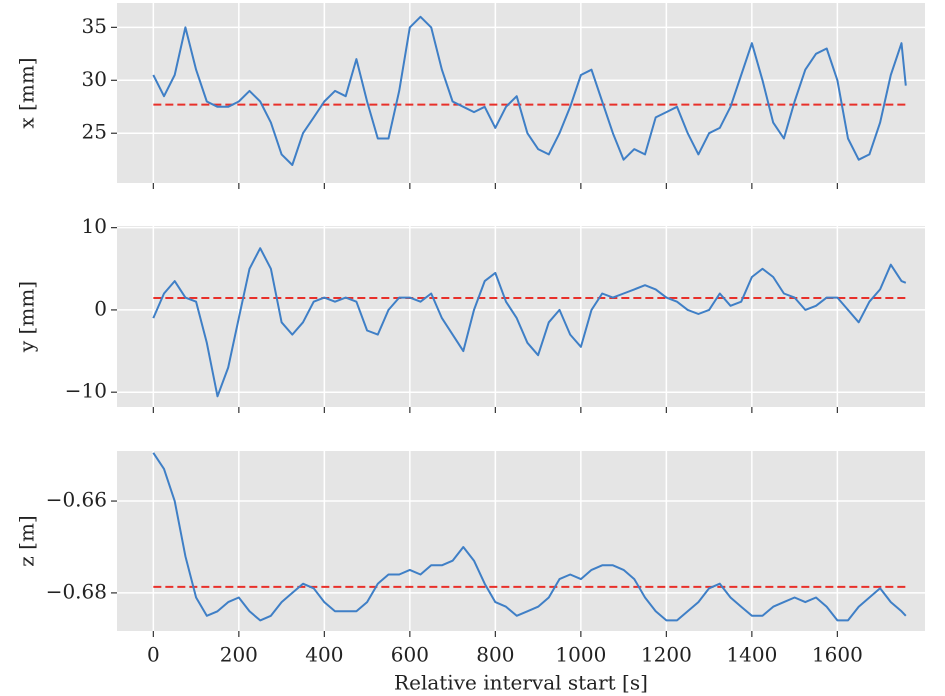  Describe the element at coordinates (100, 308) in the screenshot. I see `y-tick-label: 0` at that location.